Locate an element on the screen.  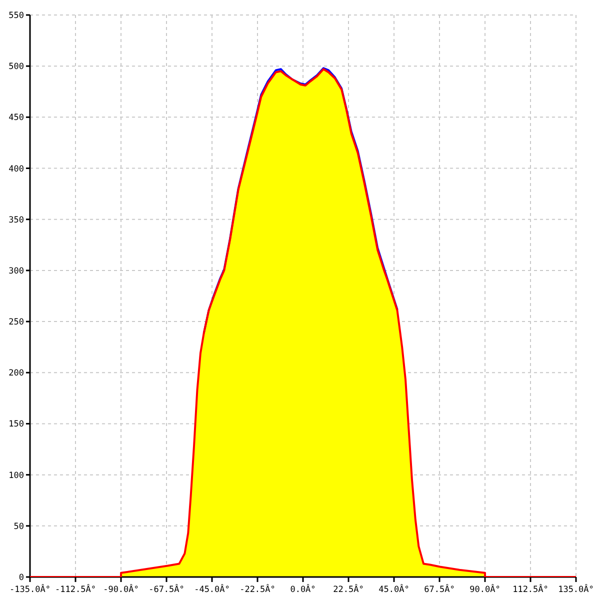
y-tick-label: 100 is located at coordinates (16, 475).